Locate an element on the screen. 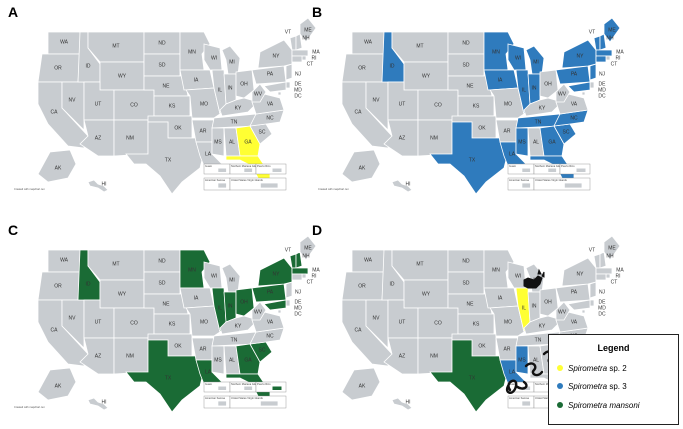  state-label: GA is located at coordinates (248, 360).